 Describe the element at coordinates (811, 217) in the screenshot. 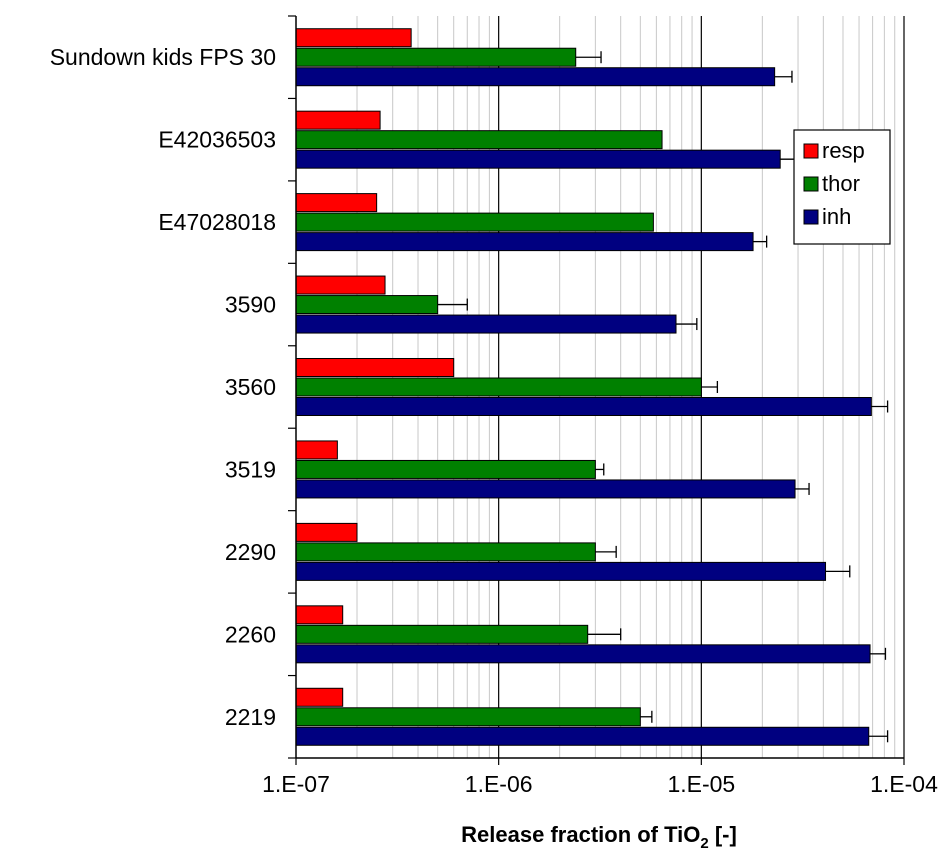

I see `legend-swatch-inh` at that location.